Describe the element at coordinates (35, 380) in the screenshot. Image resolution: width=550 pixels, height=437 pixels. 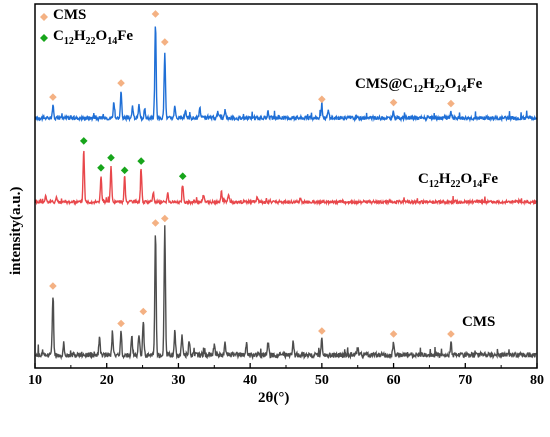
I see `x-tick-label: 10` at that location.